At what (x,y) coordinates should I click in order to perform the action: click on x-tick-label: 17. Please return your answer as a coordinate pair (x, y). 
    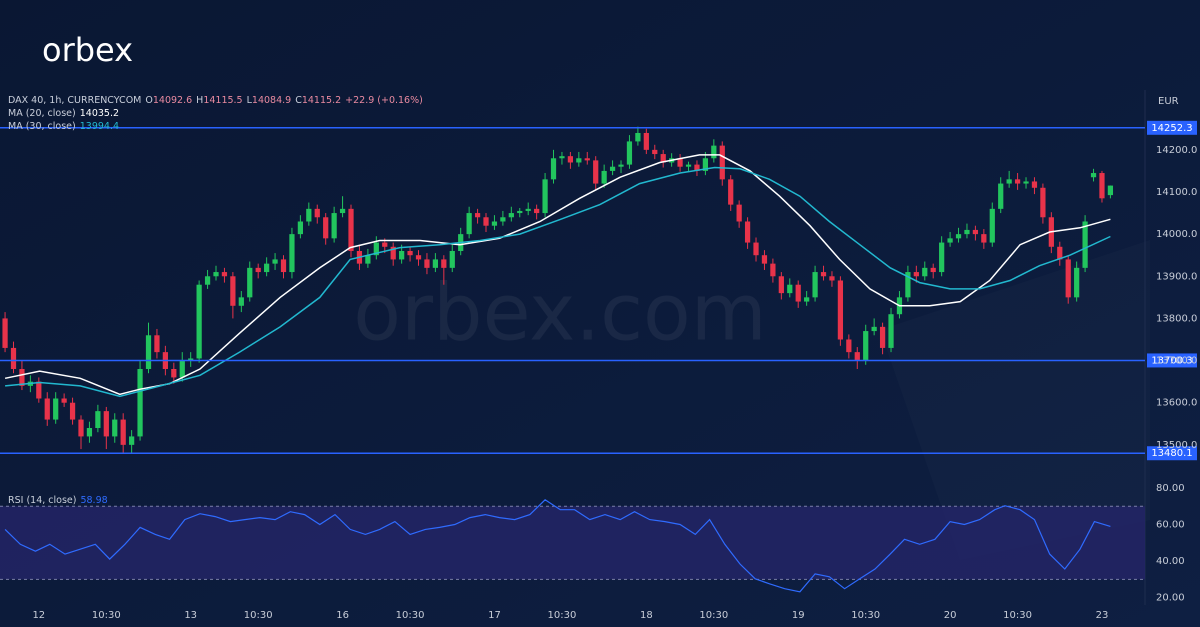
    Looking at the image, I should click on (494, 615).